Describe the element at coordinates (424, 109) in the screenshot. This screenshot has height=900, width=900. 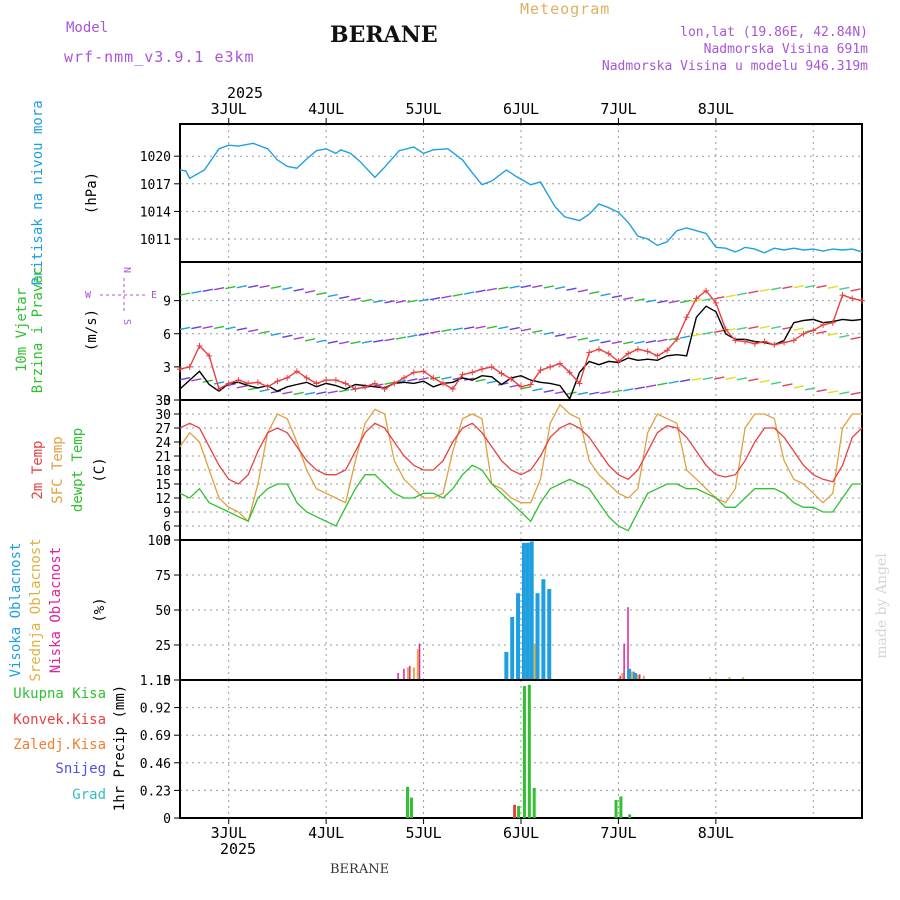
I see `top-day-label: 5JUL` at that location.